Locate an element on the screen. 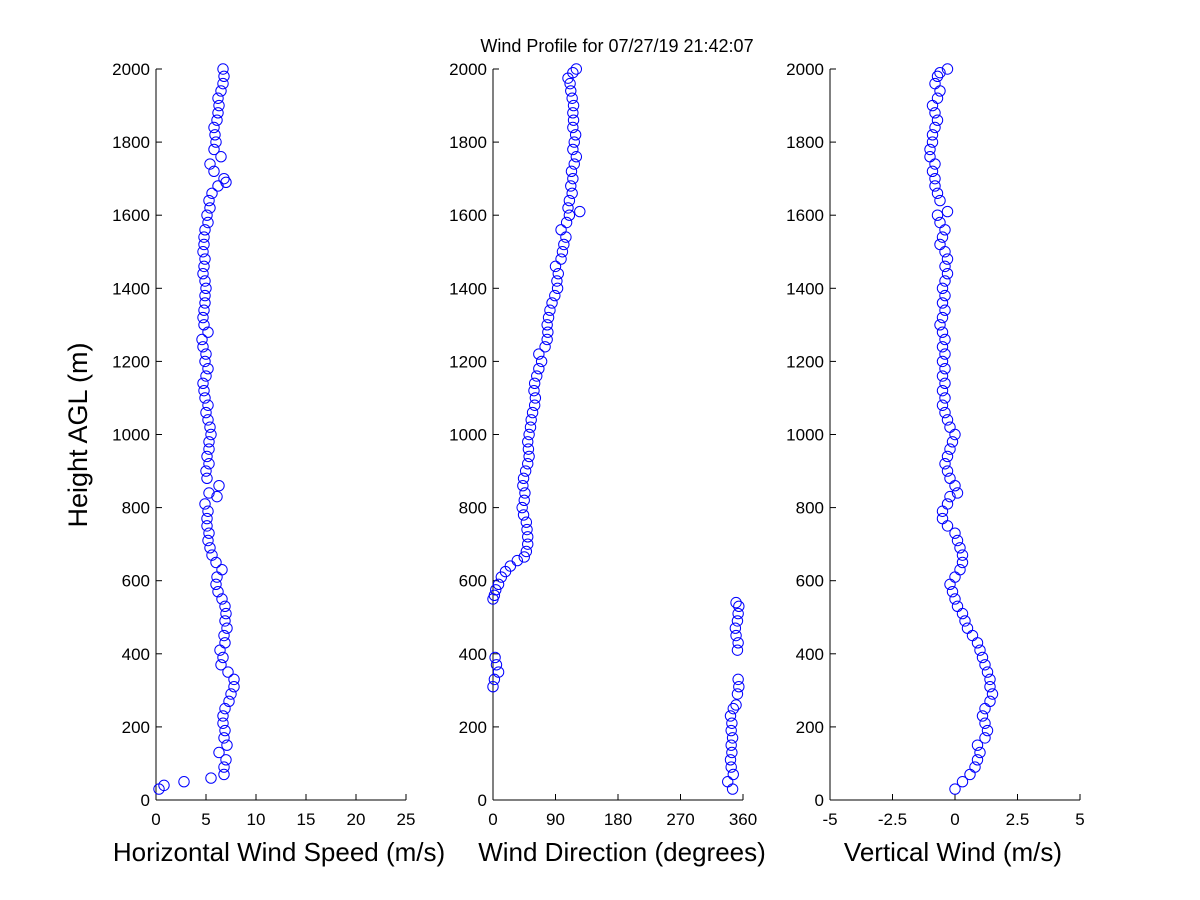 The image size is (1200, 900). x-tick-label: -5 is located at coordinates (829, 819).